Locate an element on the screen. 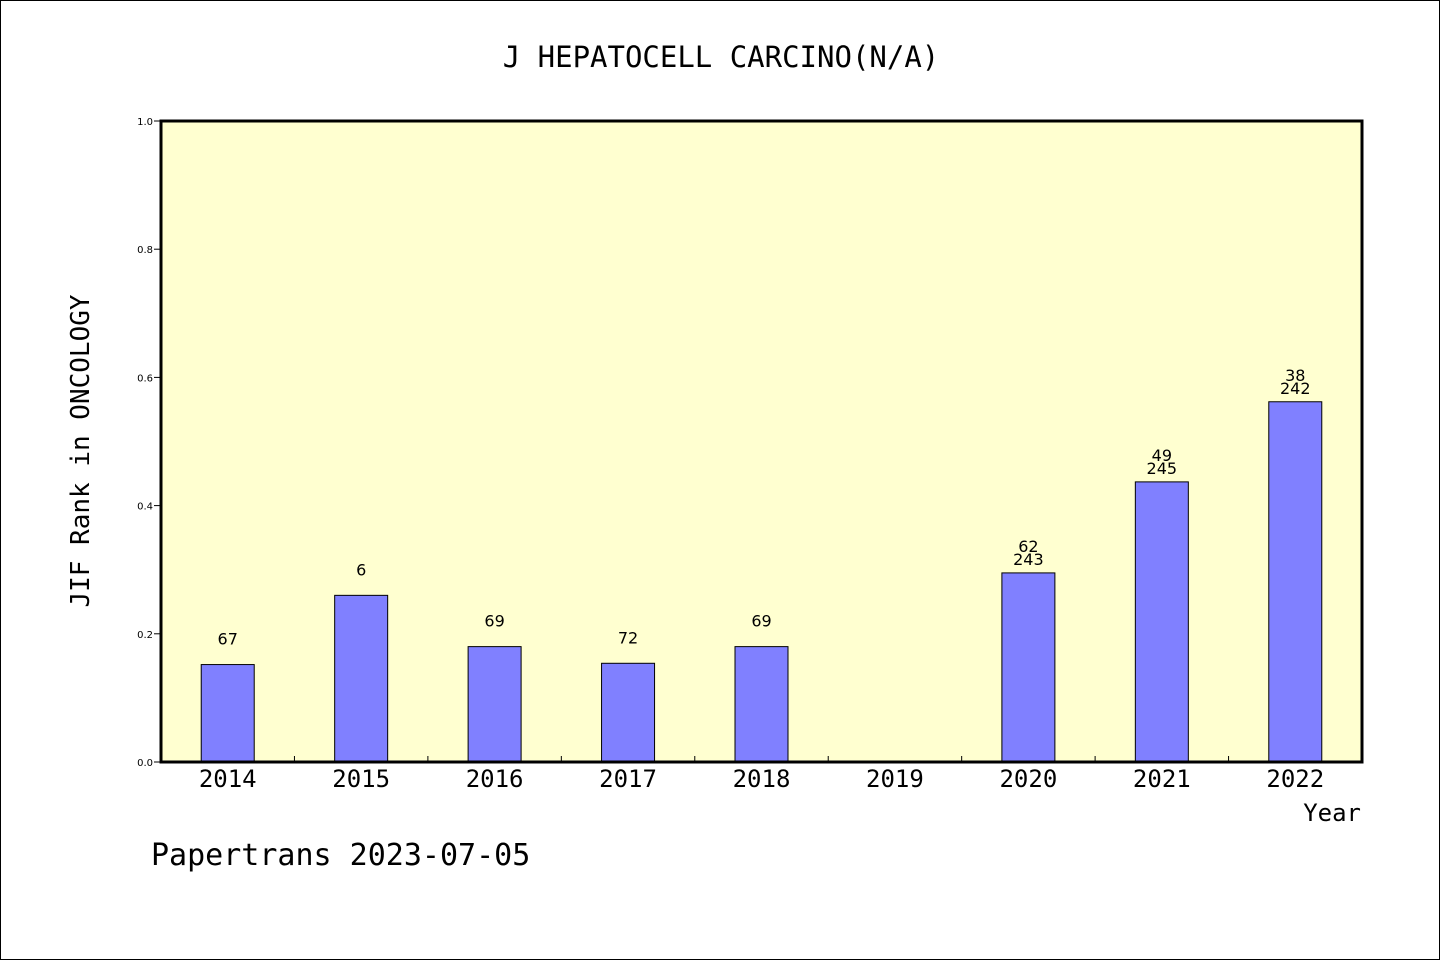 This screenshot has height=960, width=1440. bar-2016 is located at coordinates (494, 704).